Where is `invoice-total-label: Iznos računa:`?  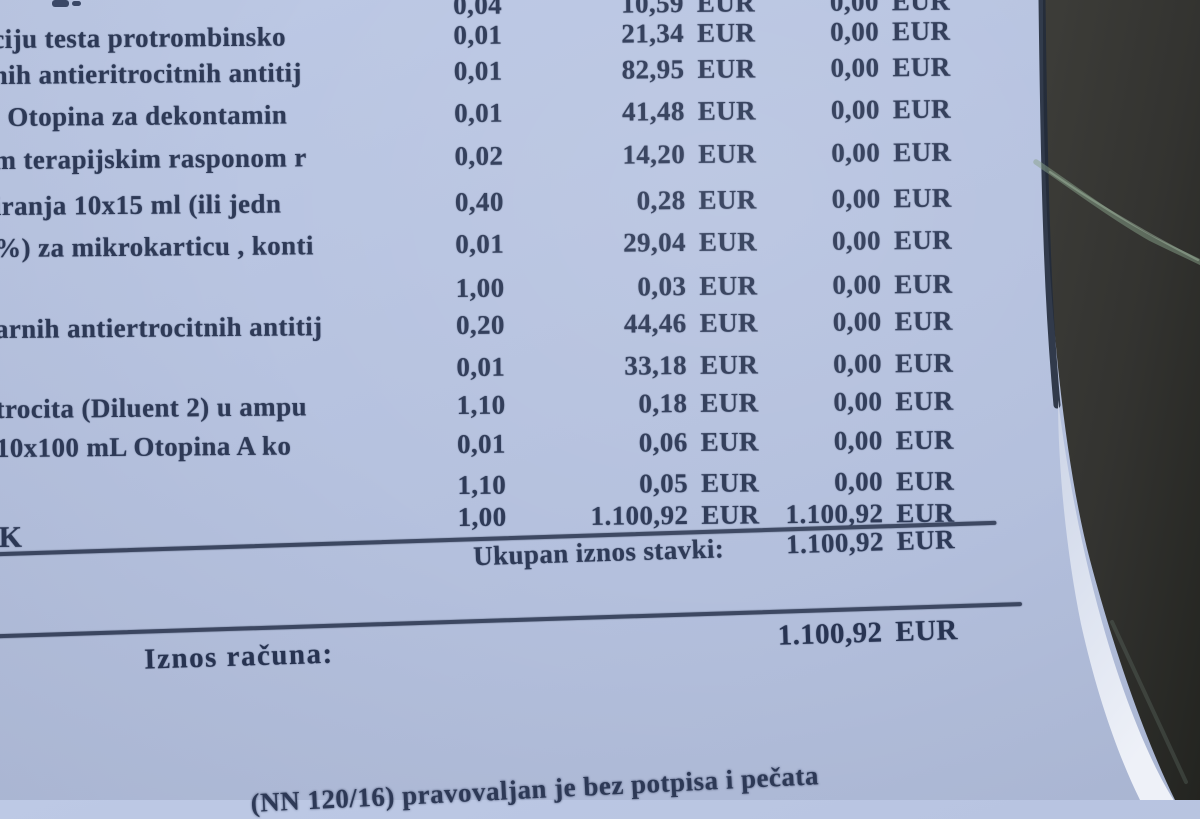 invoice-total-label: Iznos računa: is located at coordinates (239, 656).